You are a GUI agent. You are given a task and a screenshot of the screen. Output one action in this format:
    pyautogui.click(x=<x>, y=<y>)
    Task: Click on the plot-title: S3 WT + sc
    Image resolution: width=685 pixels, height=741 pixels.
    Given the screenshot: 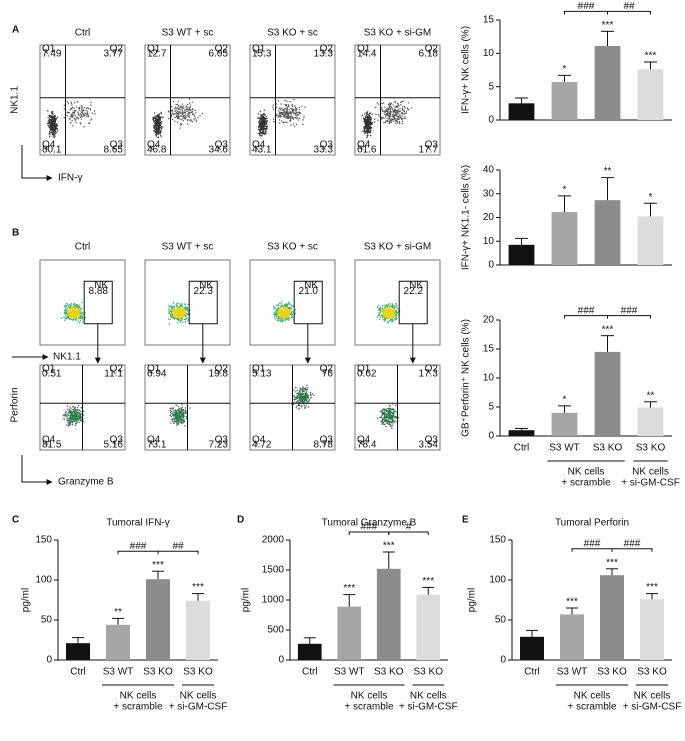 What is the action you would take?
    pyautogui.click(x=188, y=33)
    